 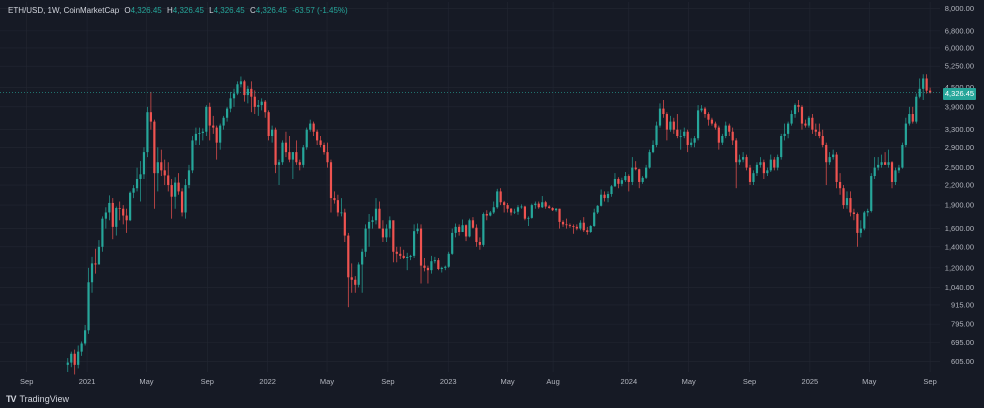 I want to click on low-value: 4,326.45, so click(x=229, y=10).